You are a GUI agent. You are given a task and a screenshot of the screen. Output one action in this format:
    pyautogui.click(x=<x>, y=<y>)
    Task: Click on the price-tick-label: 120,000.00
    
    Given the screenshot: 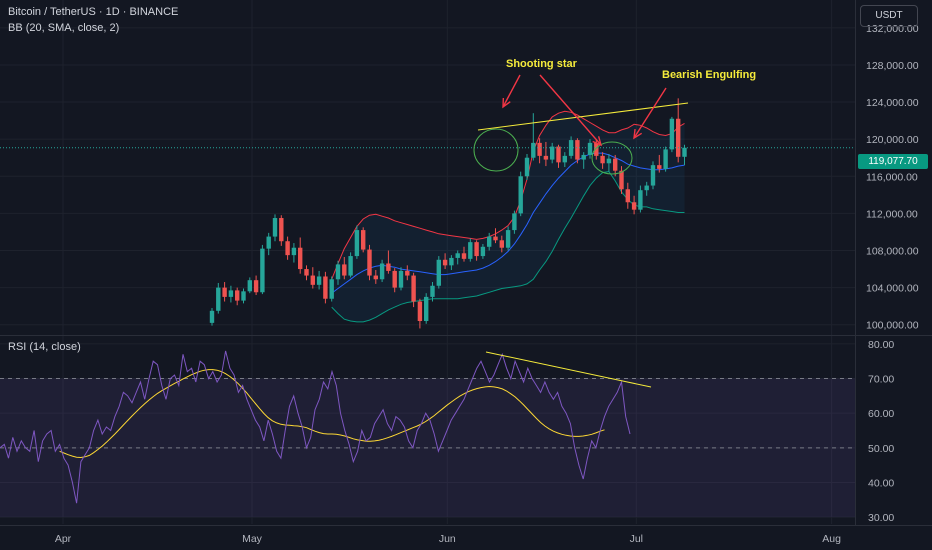 What is the action you would take?
    pyautogui.click(x=892, y=140)
    